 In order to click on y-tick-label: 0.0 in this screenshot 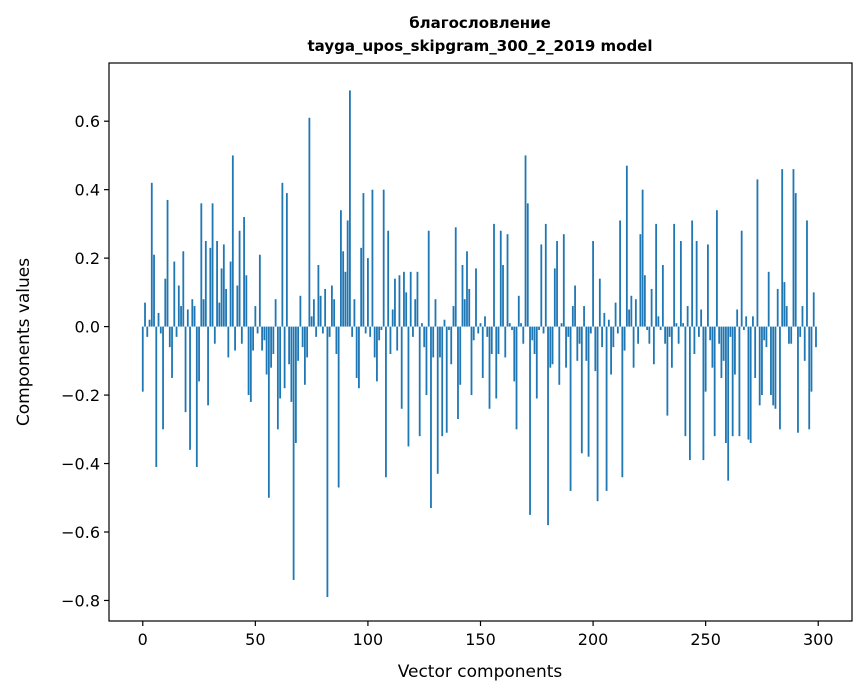, I will do `click(87, 327)`.